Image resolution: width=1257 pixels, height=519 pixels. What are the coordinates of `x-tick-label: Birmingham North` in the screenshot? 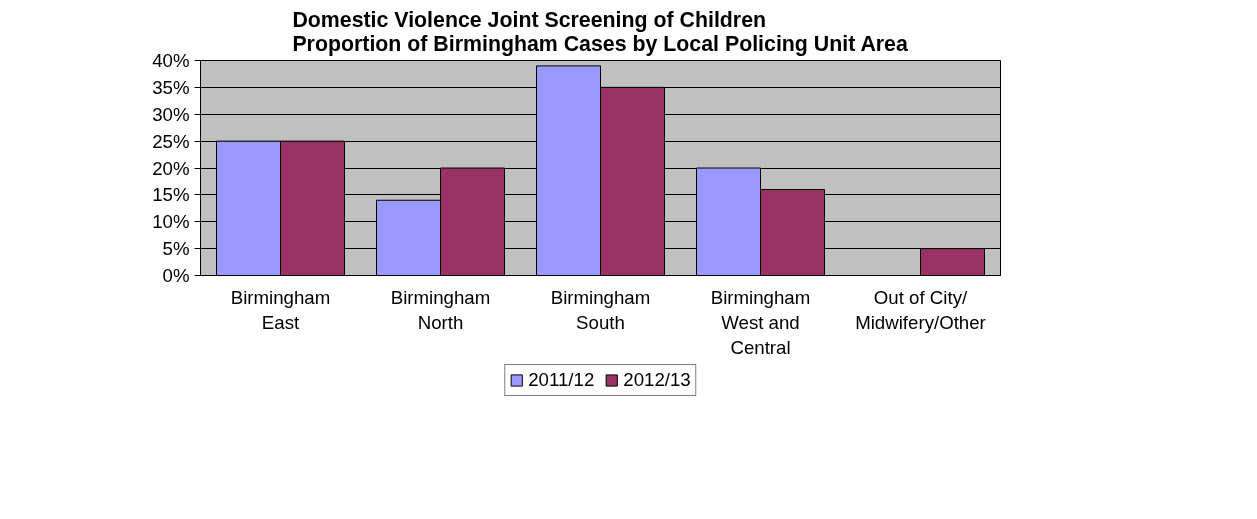 It's located at (440, 309).